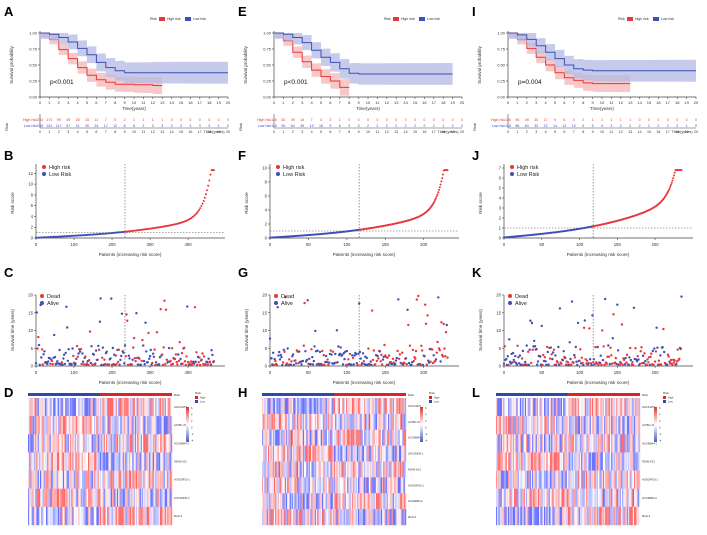 The image size is (707, 535). I want to click on x-tick-label: 12, so click(387, 102).